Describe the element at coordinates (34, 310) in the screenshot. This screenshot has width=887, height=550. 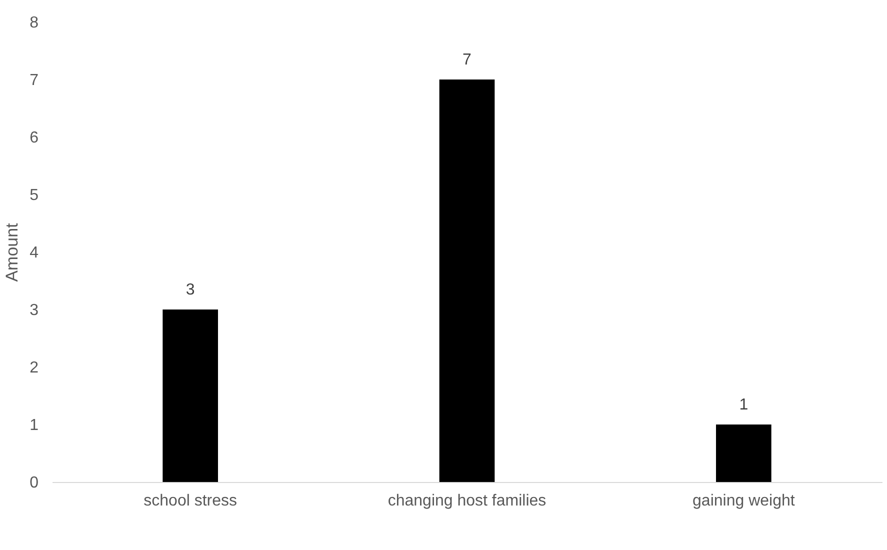
I see `y-tick-label: 3` at that location.